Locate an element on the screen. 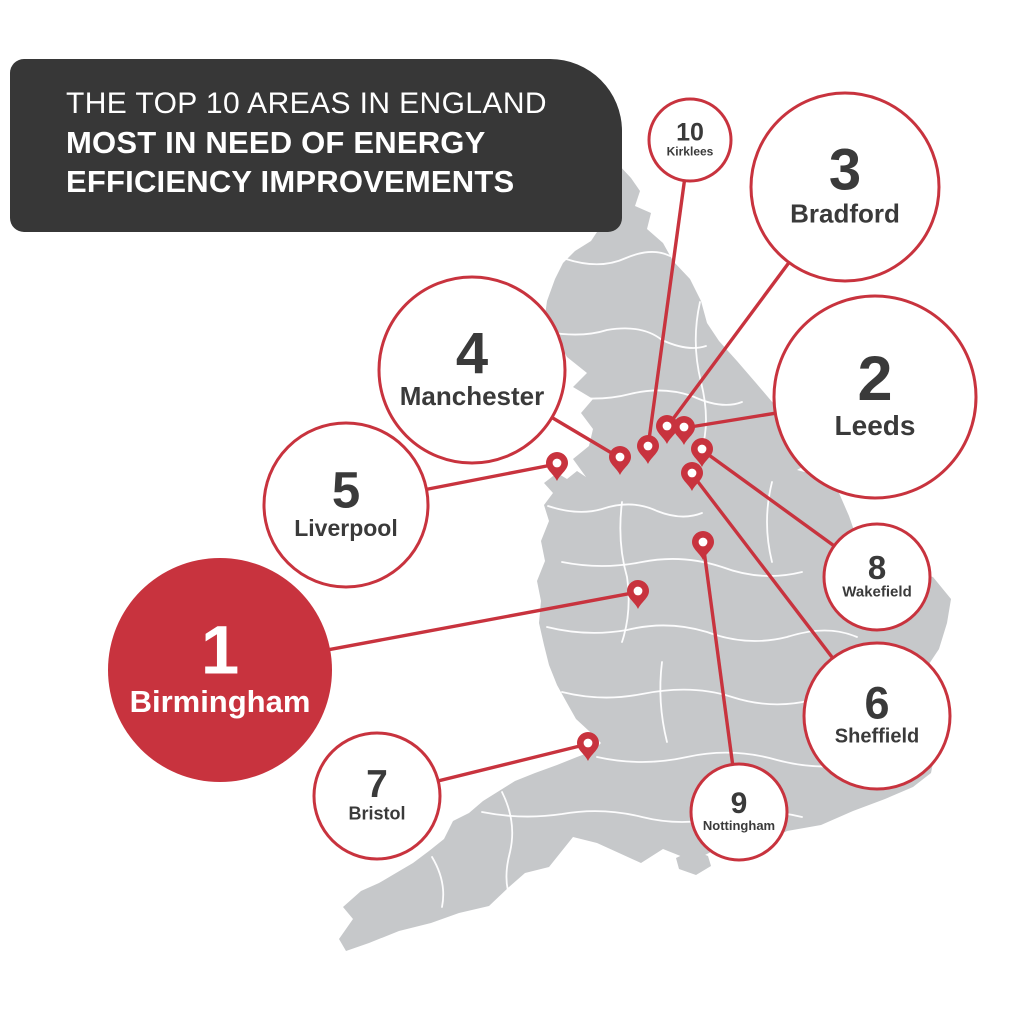 This screenshot has width=1021, height=1024. rank-number-manchester: 4 is located at coordinates (472, 353).